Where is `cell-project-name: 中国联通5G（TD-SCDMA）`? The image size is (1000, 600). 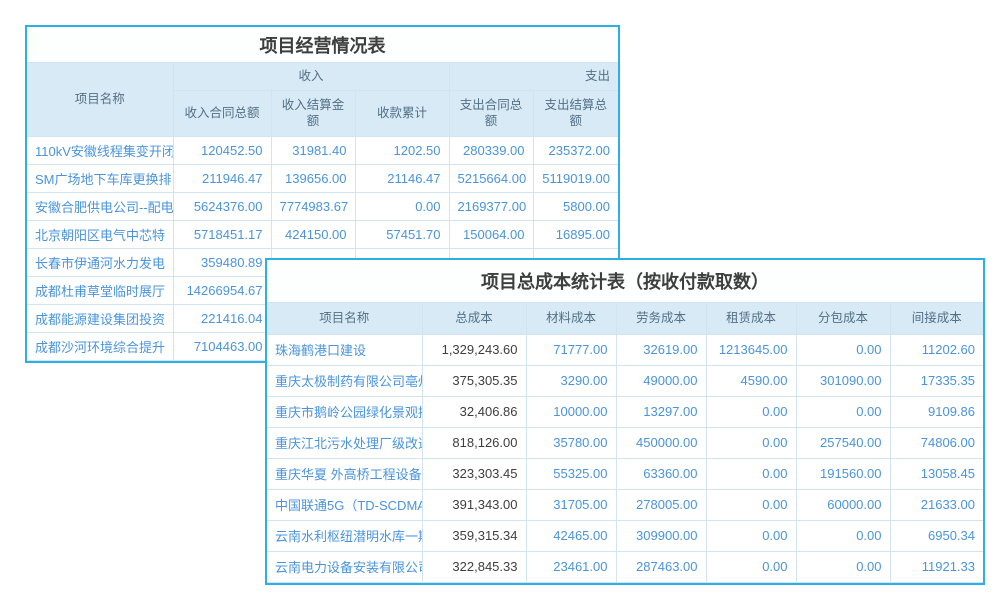
cell-project-name: 中国联通5G（TD-SCDMA） is located at coordinates (345, 505).